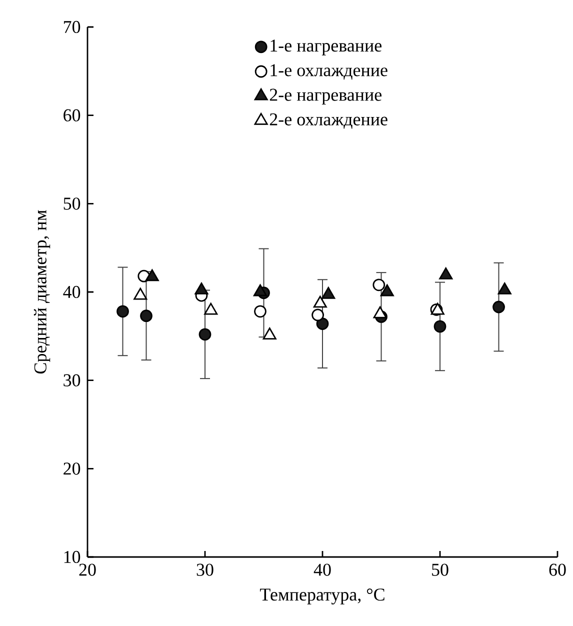  What do you see at coordinates (322, 570) in the screenshot?
I see `x-tick-label: 40` at bounding box center [322, 570].